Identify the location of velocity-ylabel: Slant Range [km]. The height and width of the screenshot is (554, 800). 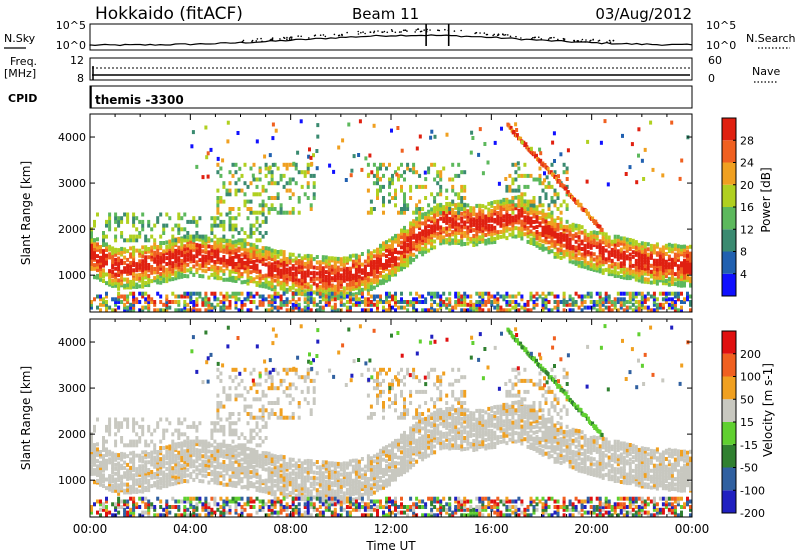
(26, 418).